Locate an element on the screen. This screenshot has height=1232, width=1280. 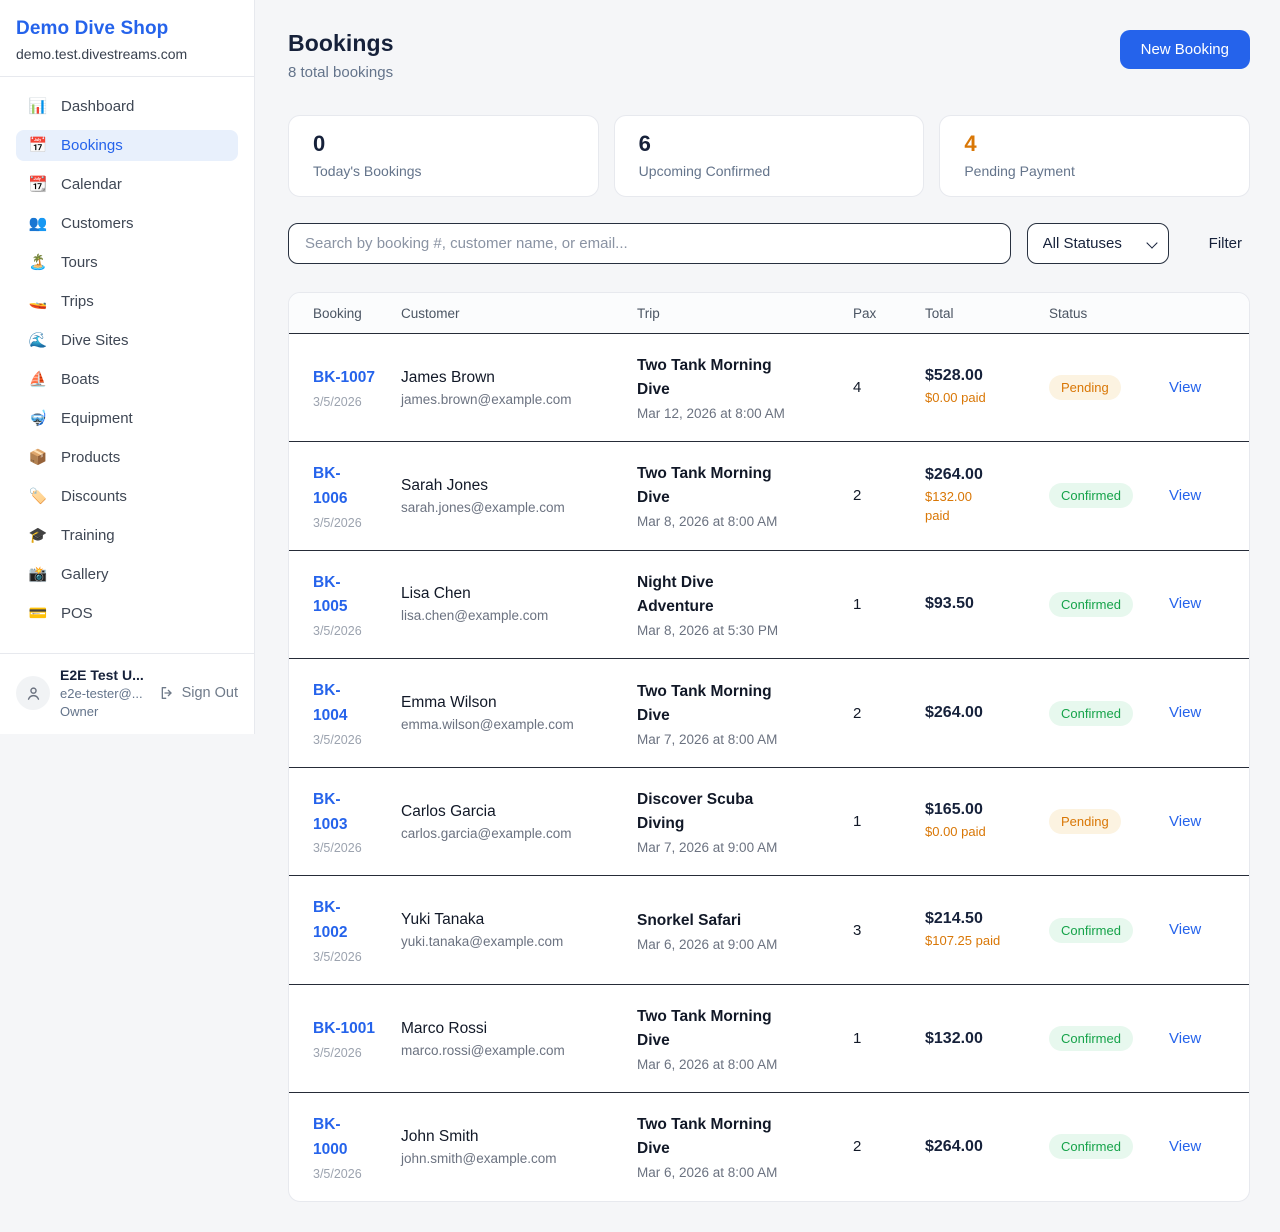
status-filter-select: All Statuses is located at coordinates (1097, 243).